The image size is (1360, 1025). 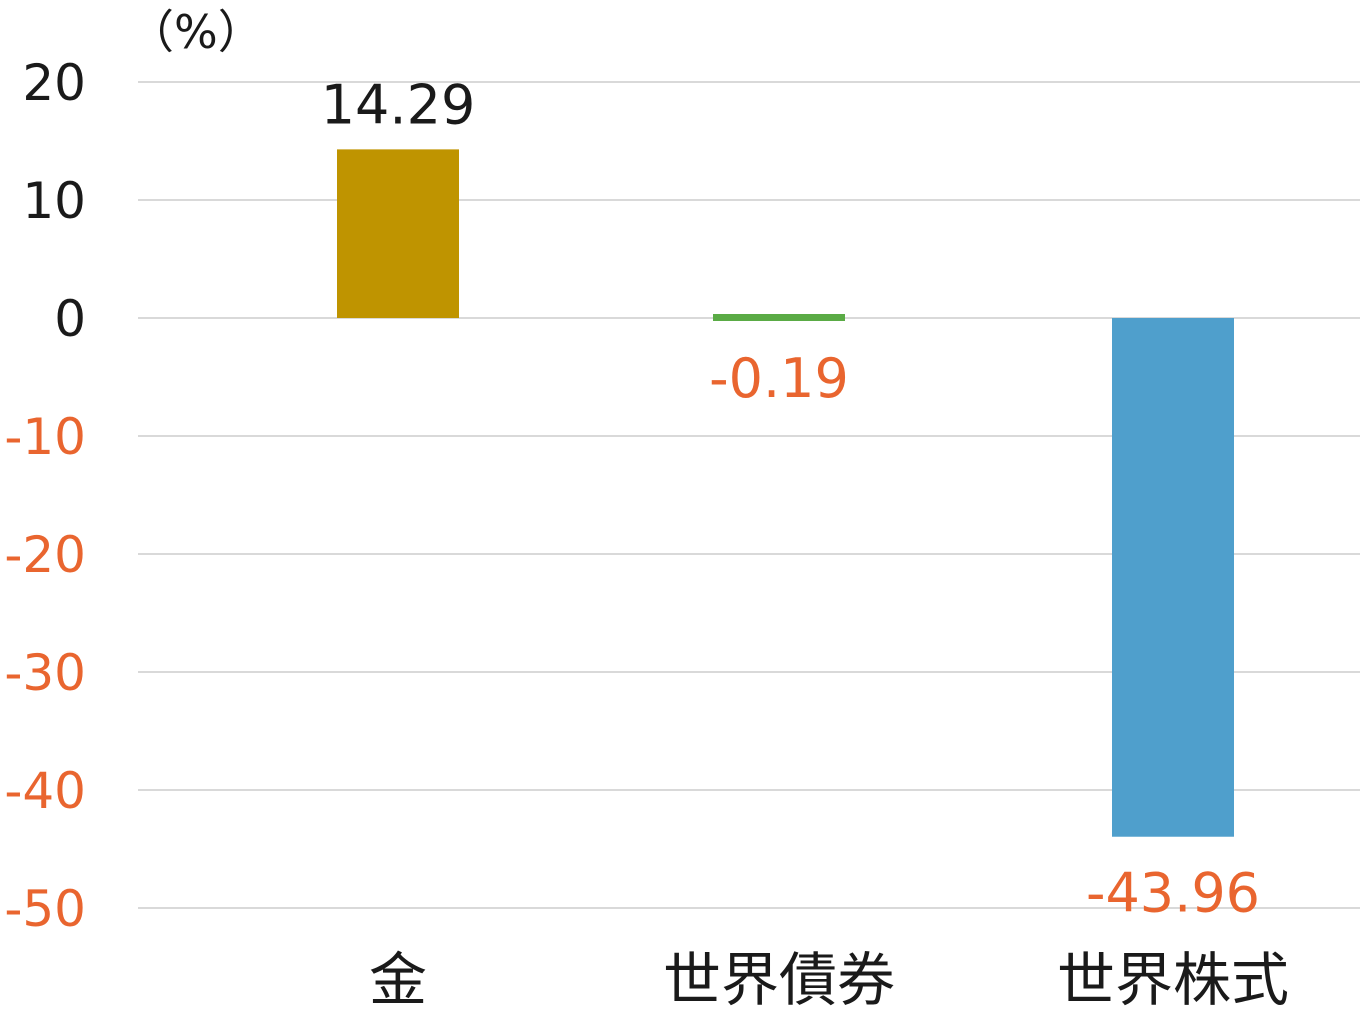 What do you see at coordinates (45, 555) in the screenshot?
I see `y-tick-label: -20` at bounding box center [45, 555].